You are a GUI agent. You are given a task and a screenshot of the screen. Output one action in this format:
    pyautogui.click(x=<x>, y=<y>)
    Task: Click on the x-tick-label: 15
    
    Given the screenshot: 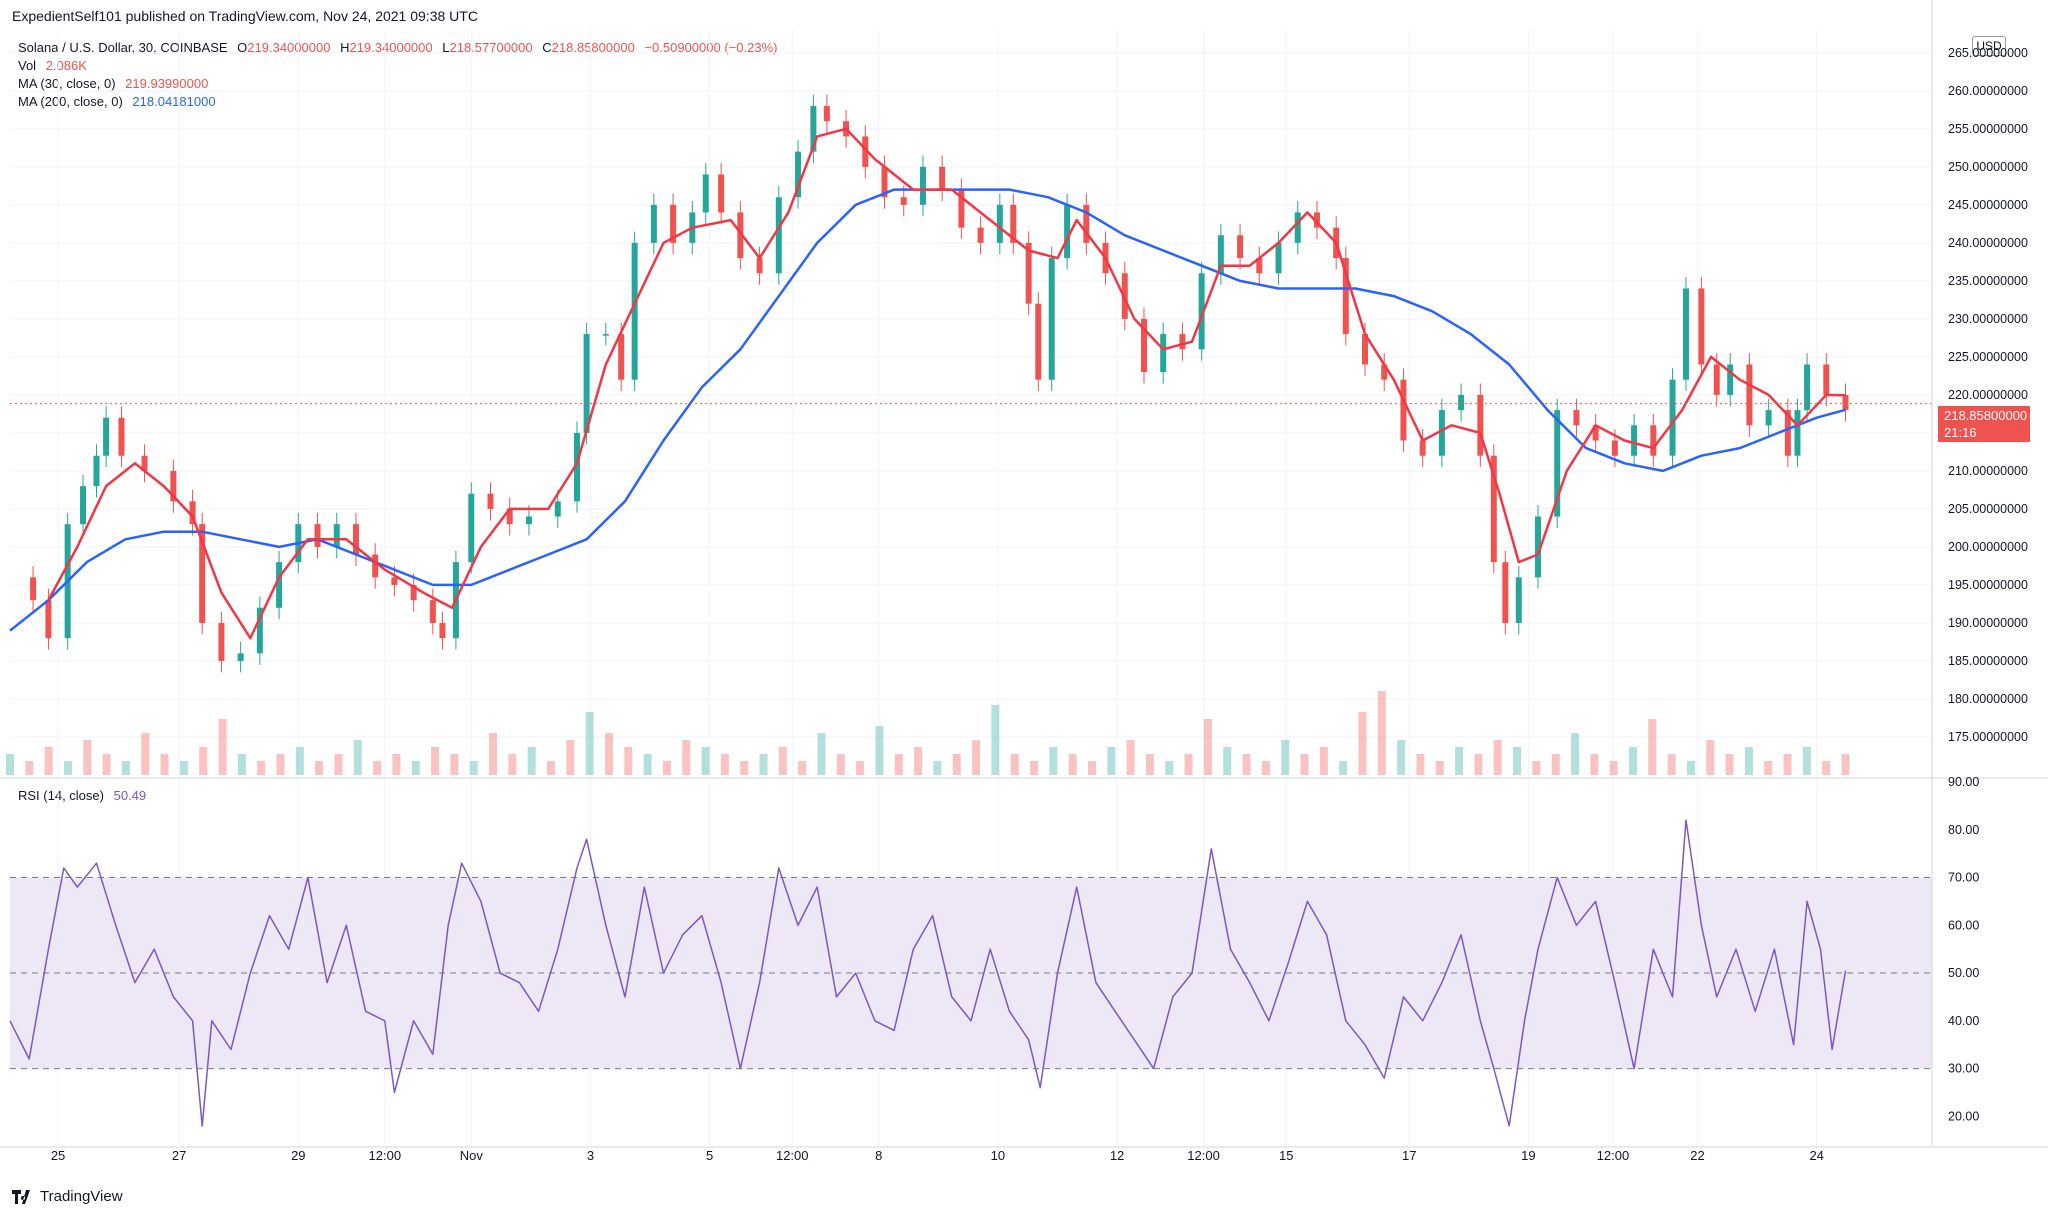 What is the action you would take?
    pyautogui.click(x=1286, y=1155)
    